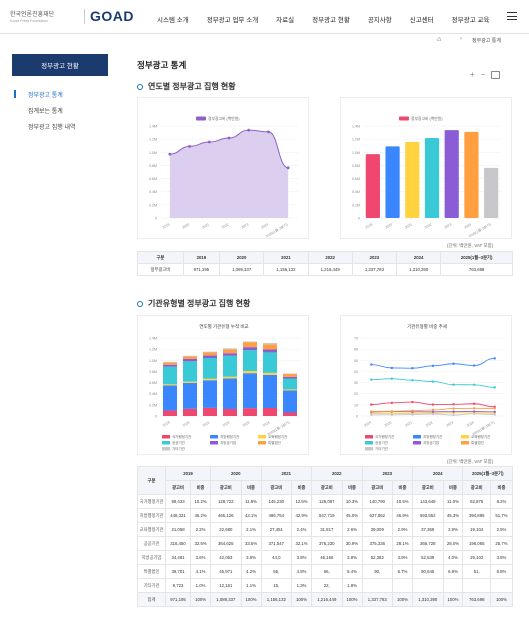  Describe the element at coordinates (379, 20) in the screenshot. I see `nav-item-notice: 공지사항` at that location.